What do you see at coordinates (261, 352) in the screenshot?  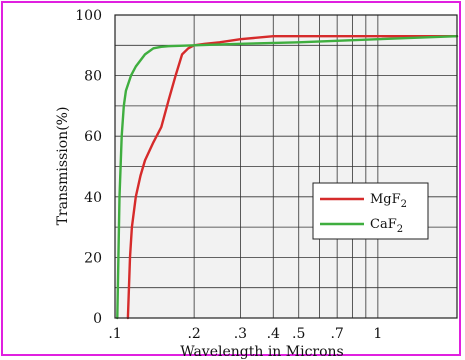 I see `x-axis-label: Wavelength in Microns` at bounding box center [261, 352].